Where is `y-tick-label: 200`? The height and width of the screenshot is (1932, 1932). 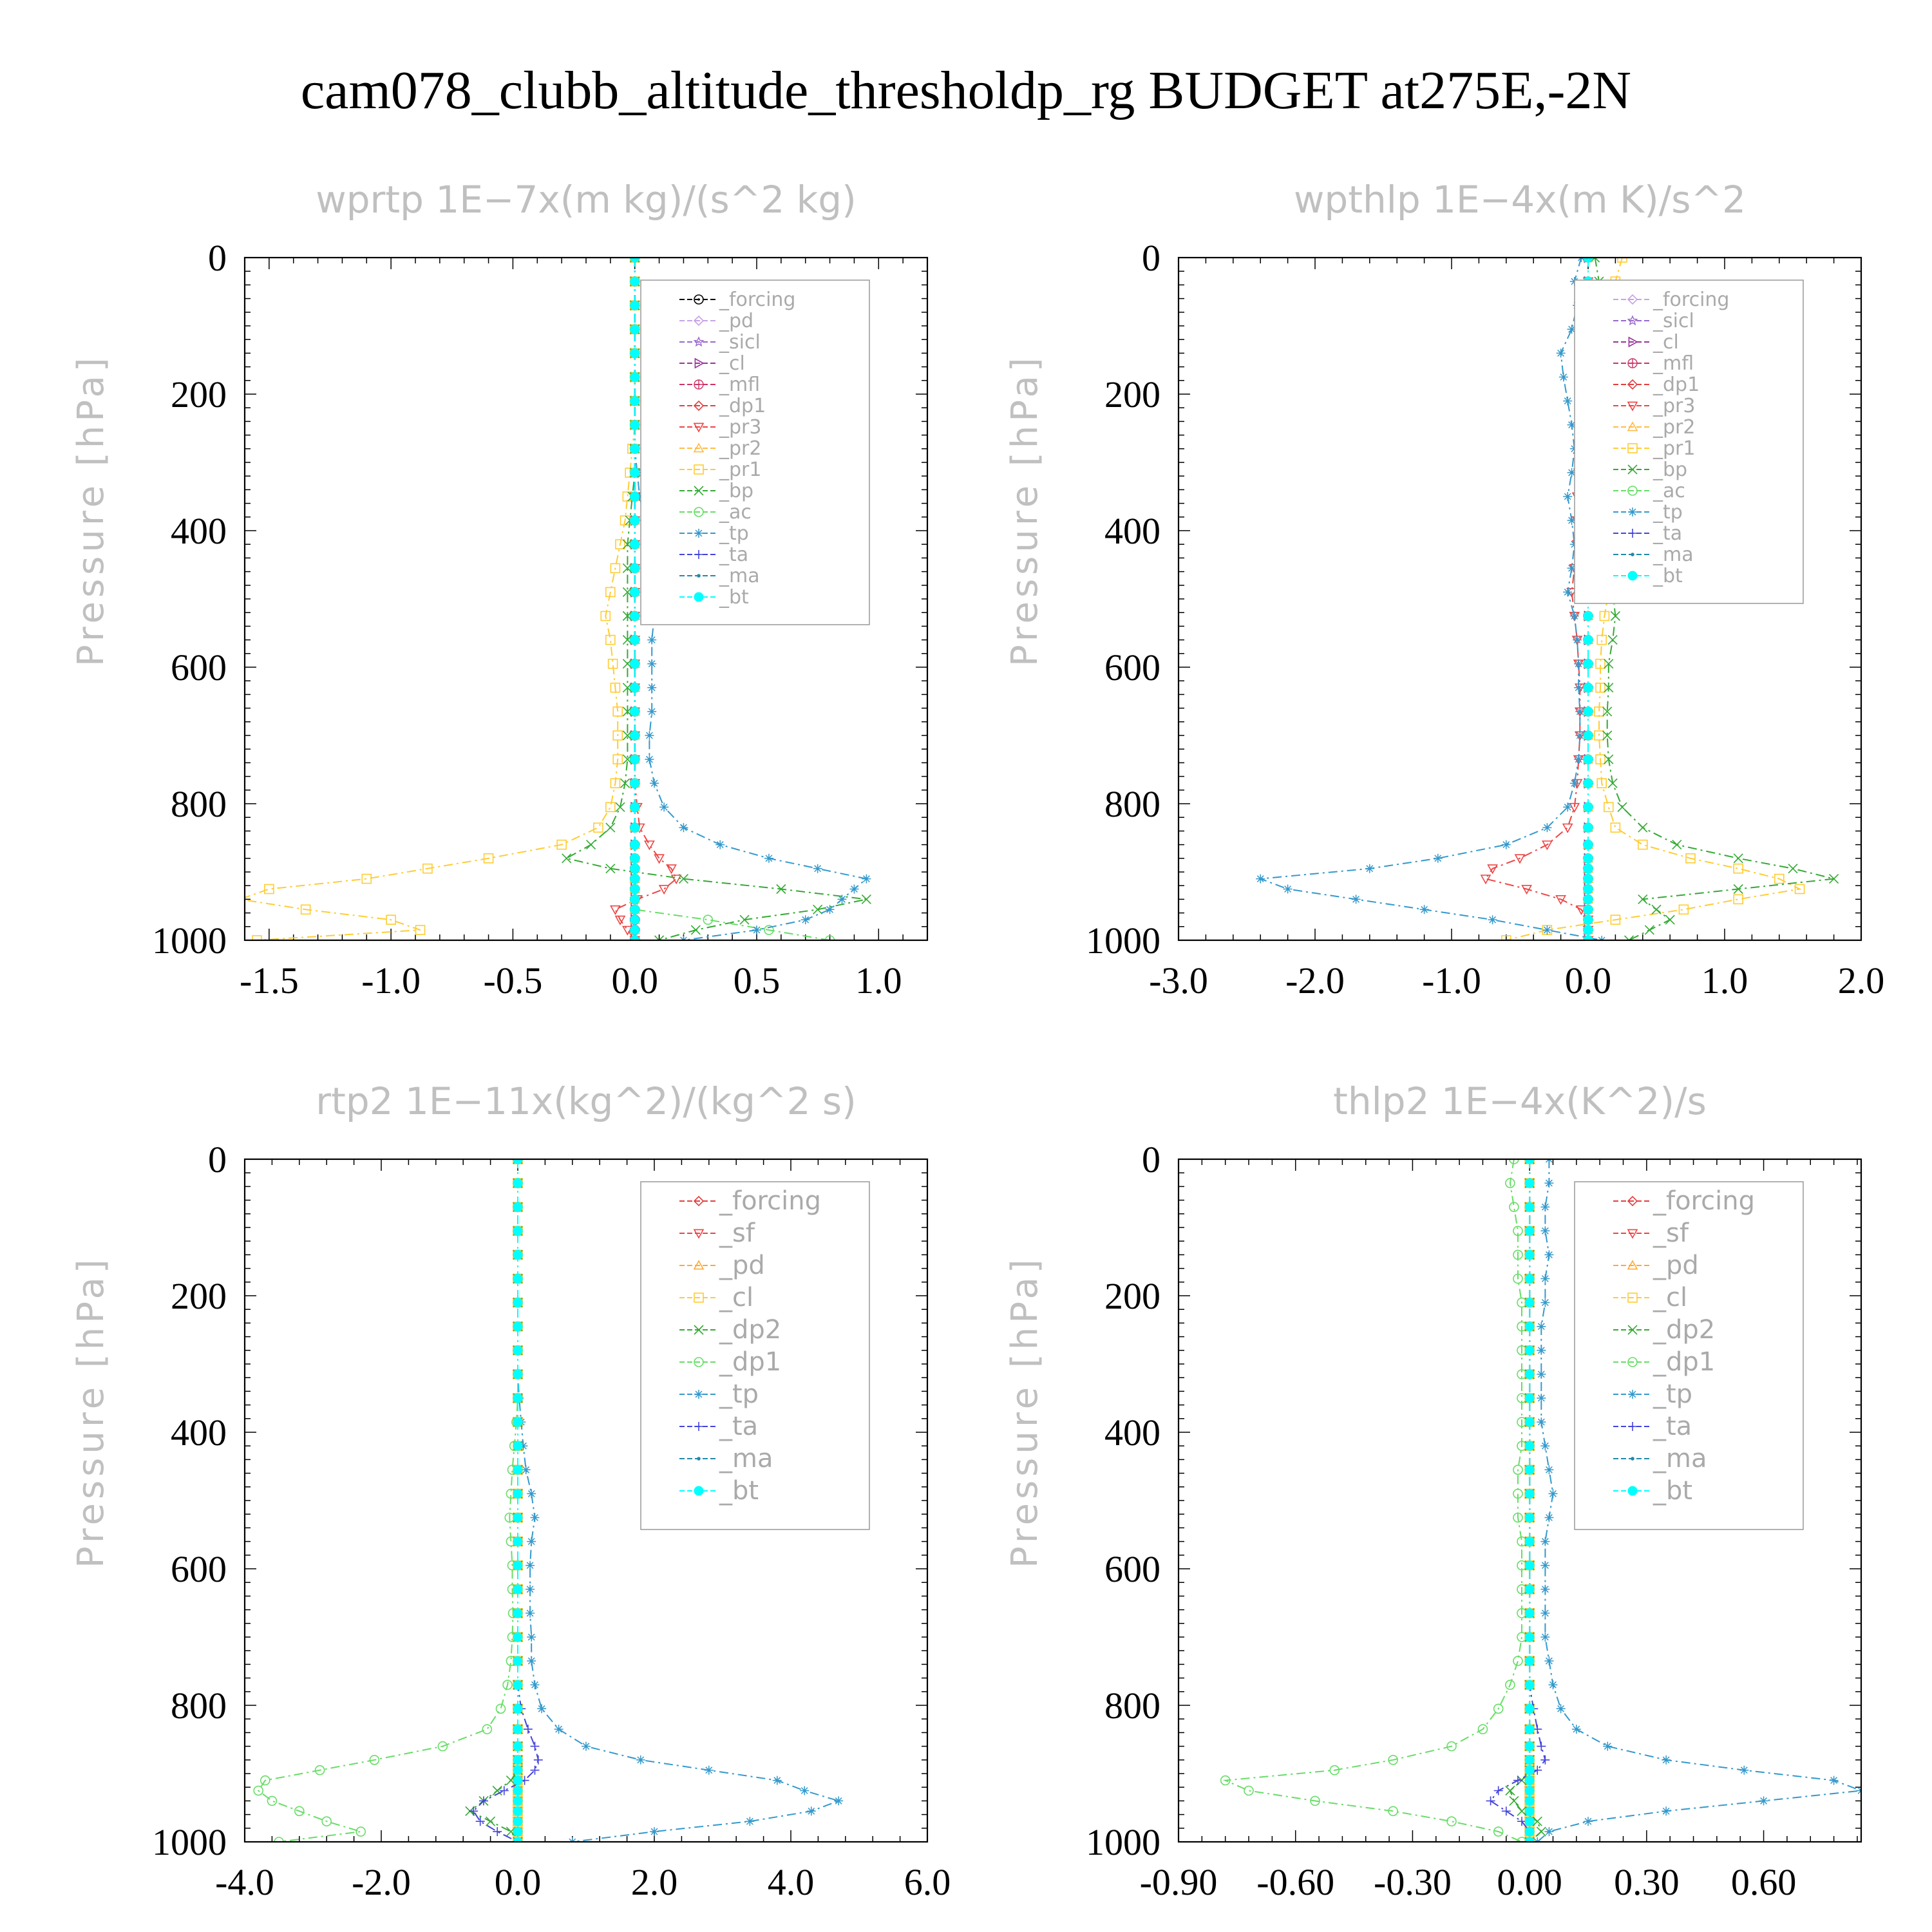 y-tick-label: 200 is located at coordinates (1132, 1296).